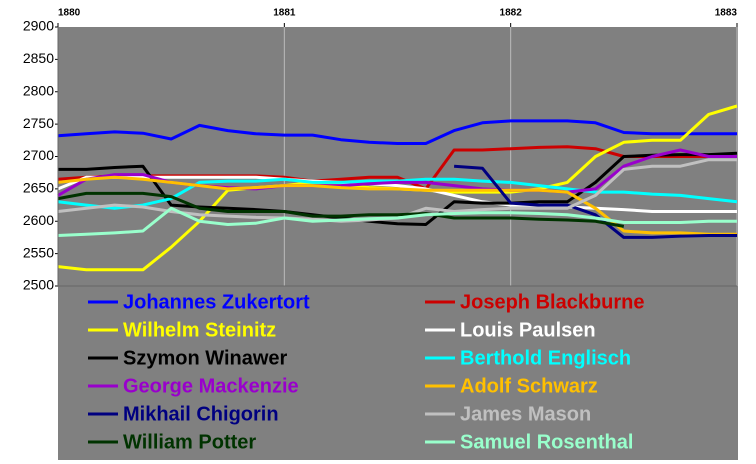 This screenshot has width=756, height=464. Describe the element at coordinates (528, 330) in the screenshot. I see `legend-label: Louis Paulsen` at that location.